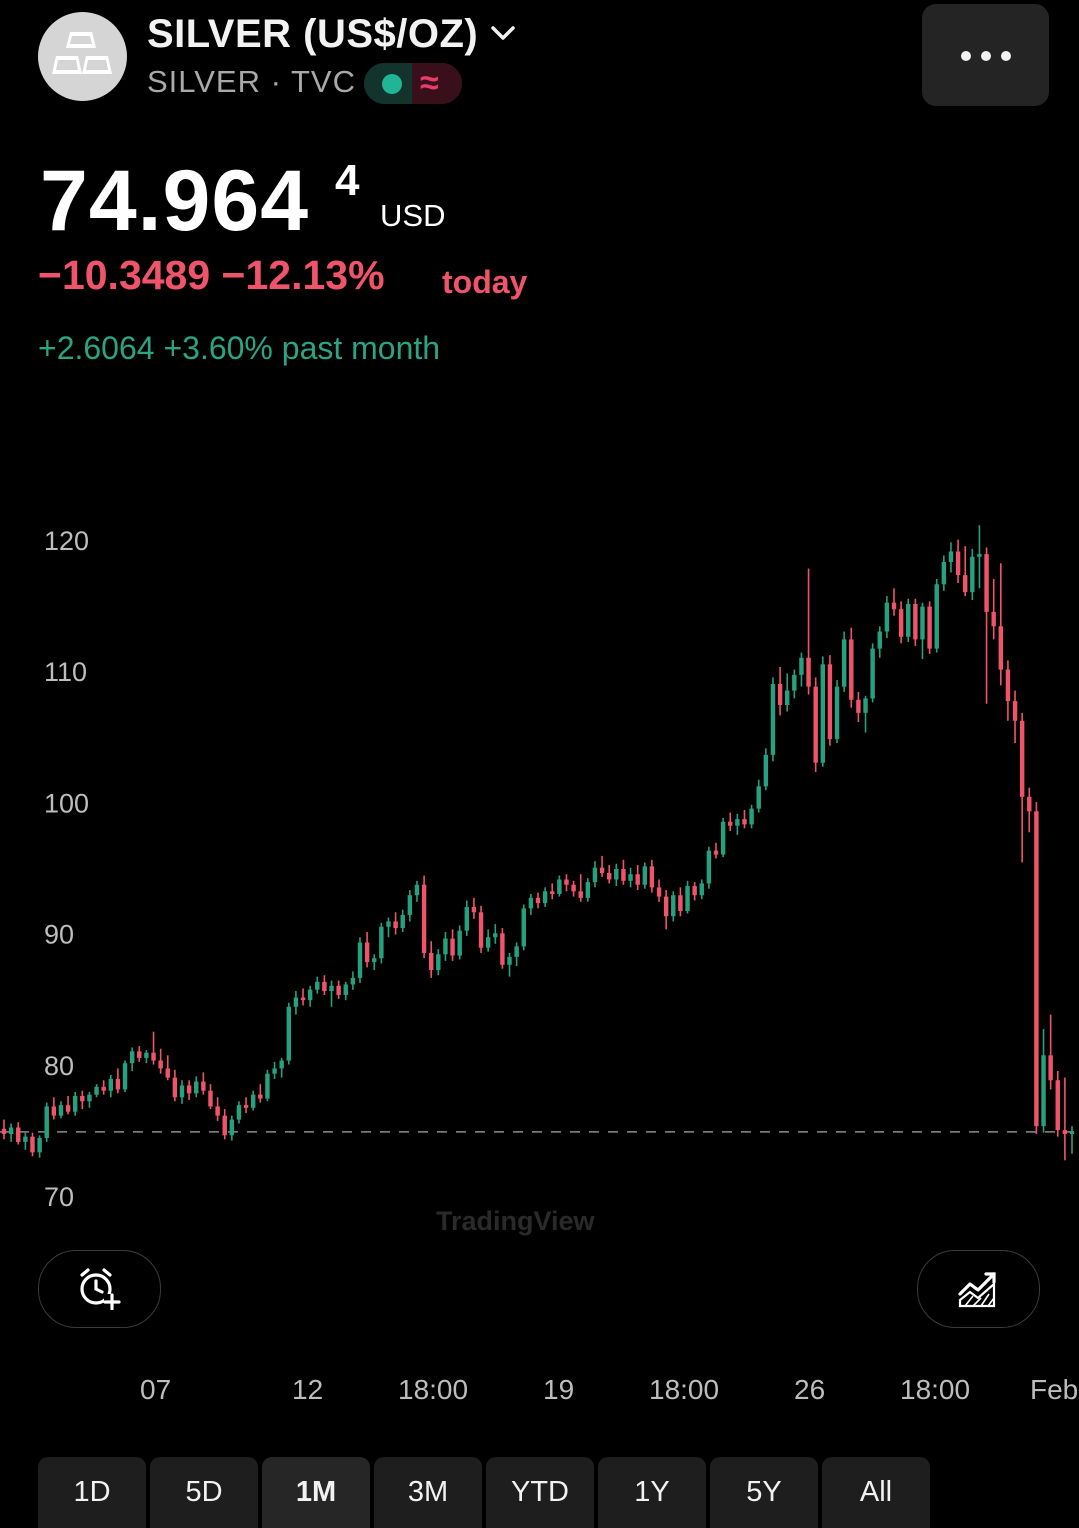 Image resolution: width=1079 pixels, height=1528 pixels. I want to click on silver-bars-icon, so click(82, 53).